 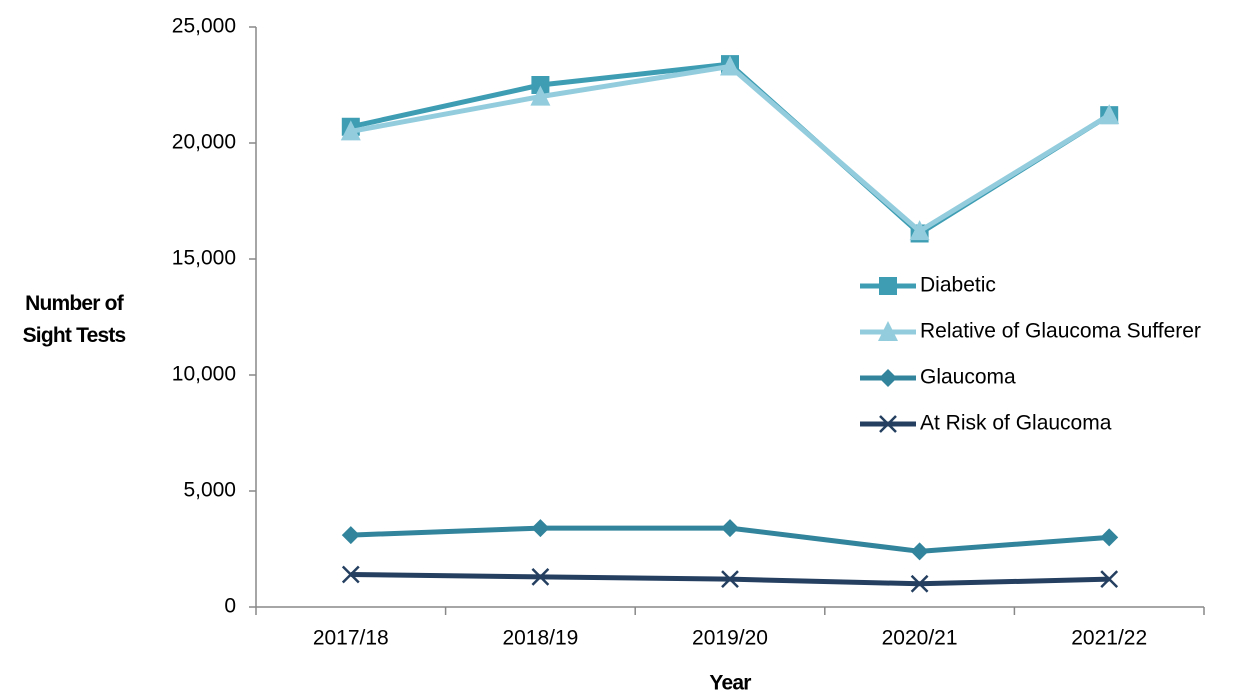 What do you see at coordinates (74, 319) in the screenshot?
I see `y-axis-label: Number of Sight Tests` at bounding box center [74, 319].